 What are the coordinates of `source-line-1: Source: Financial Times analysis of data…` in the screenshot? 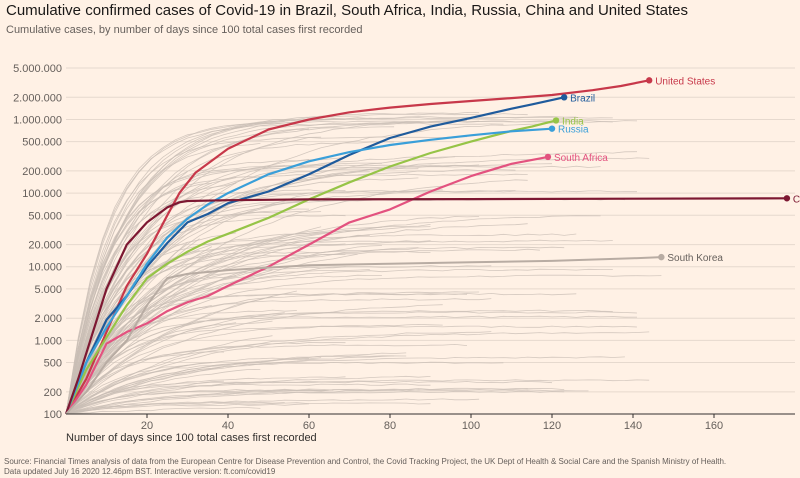 It's located at (365, 461).